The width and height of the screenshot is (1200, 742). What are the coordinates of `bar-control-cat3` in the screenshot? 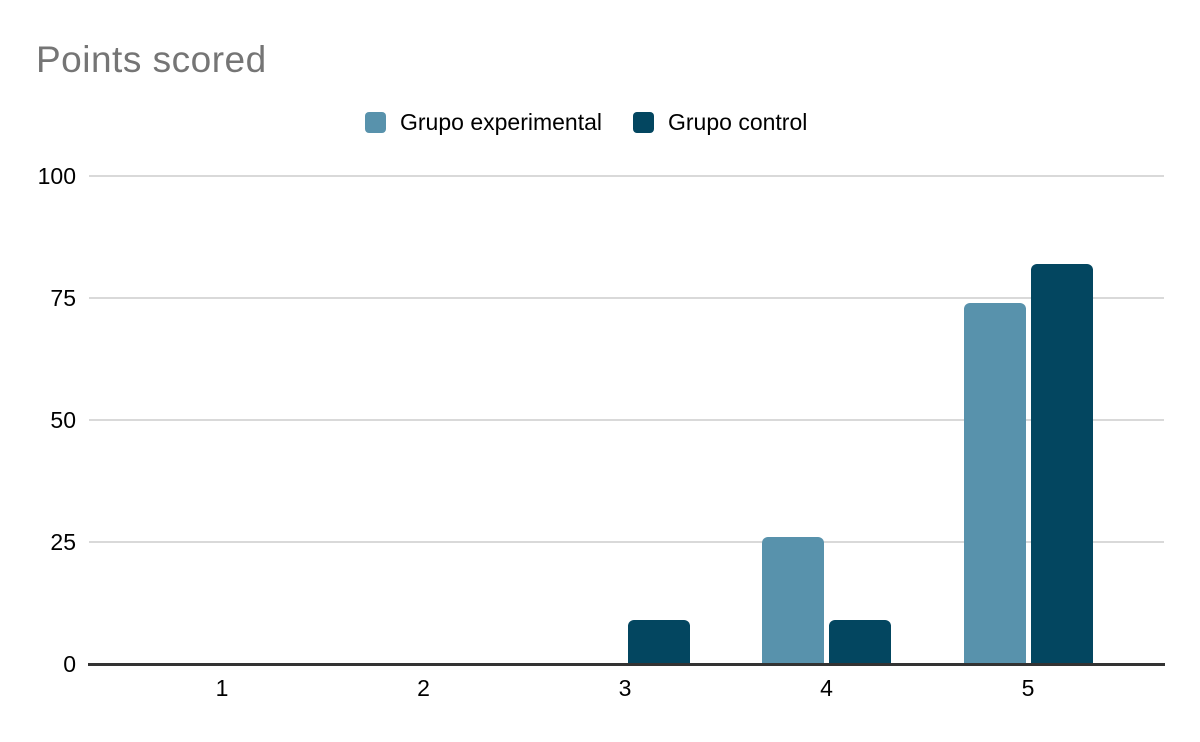 It's located at (658, 642).